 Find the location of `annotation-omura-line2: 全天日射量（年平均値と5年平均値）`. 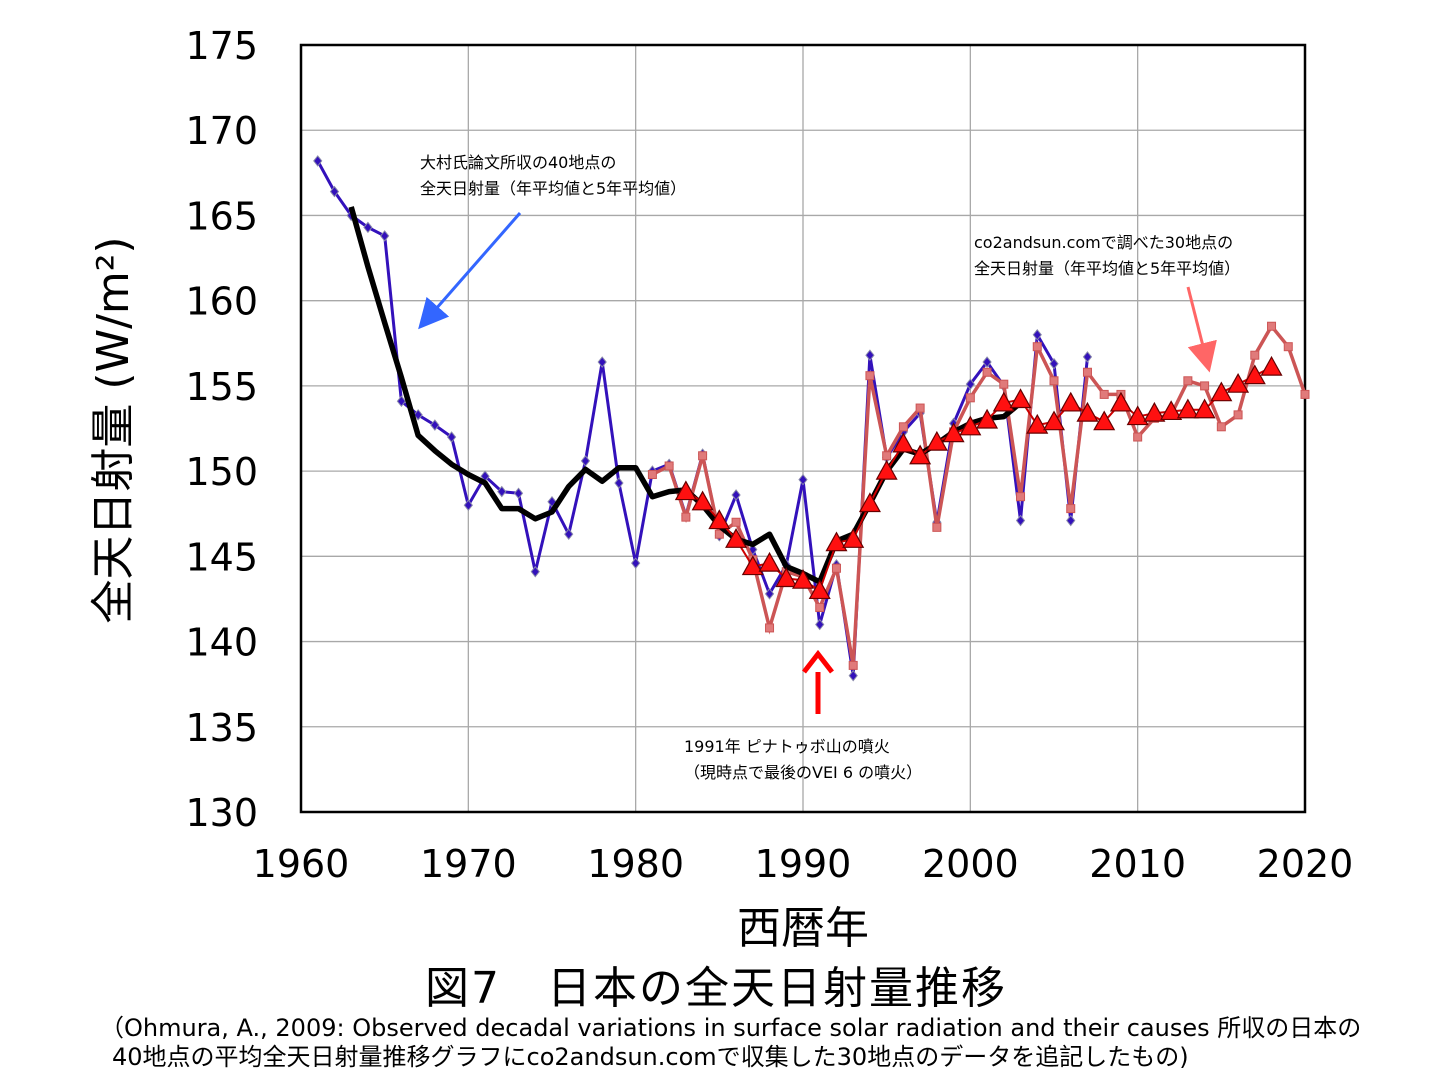

annotation-omura-line2: 全天日射量（年平均値と5年平均値） is located at coordinates (553, 188).